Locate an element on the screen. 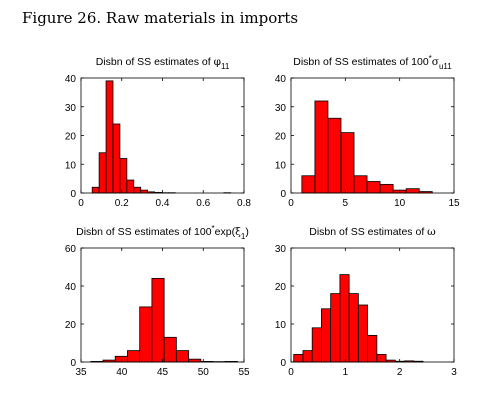 The image size is (483, 413). panel-title-part: exp( is located at coordinates (225, 232).